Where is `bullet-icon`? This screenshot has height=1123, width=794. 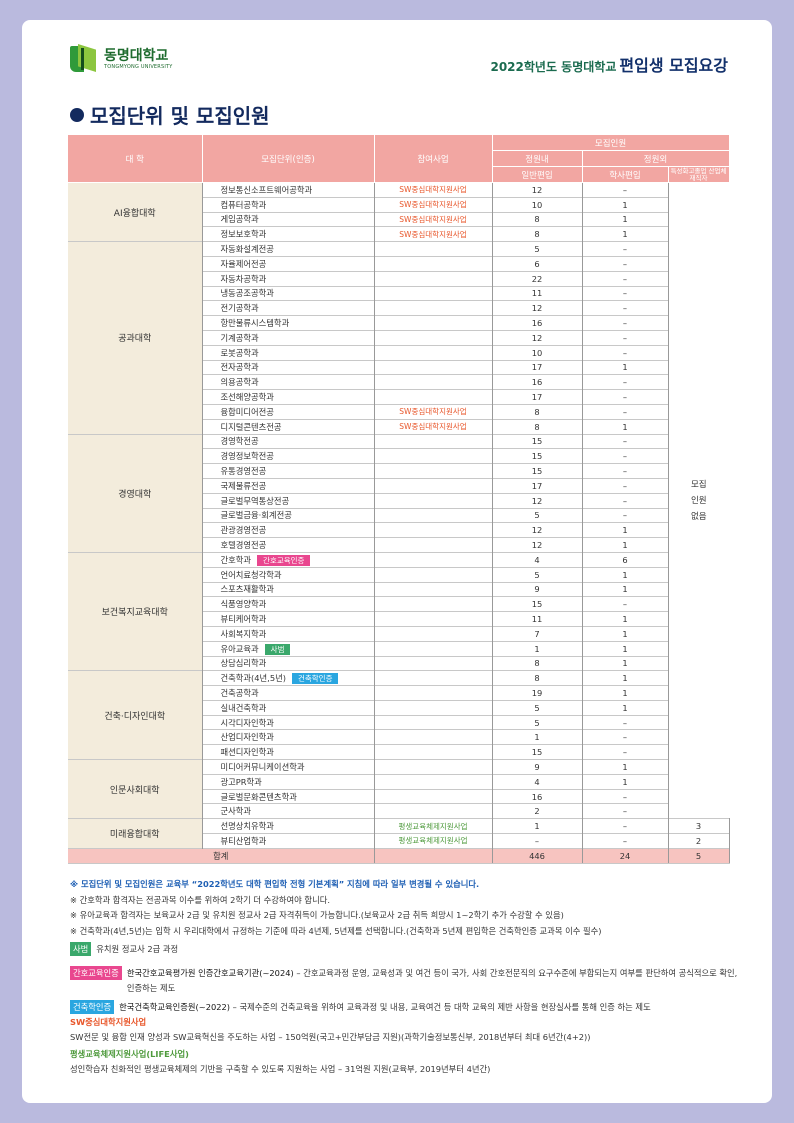
bullet-icon is located at coordinates (77, 114).